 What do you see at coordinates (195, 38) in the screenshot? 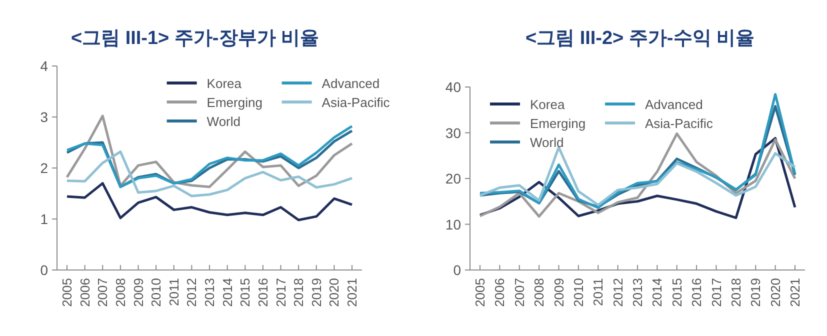
I see `chart-title: <그림 III-1> 주가-장부가 비율` at bounding box center [195, 38].